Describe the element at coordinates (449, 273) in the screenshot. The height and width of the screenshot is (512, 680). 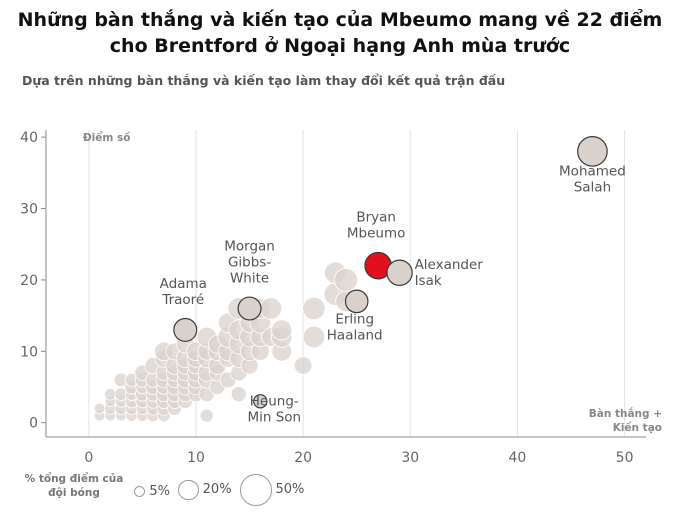
I see `player-label: Alexander Isak` at that location.